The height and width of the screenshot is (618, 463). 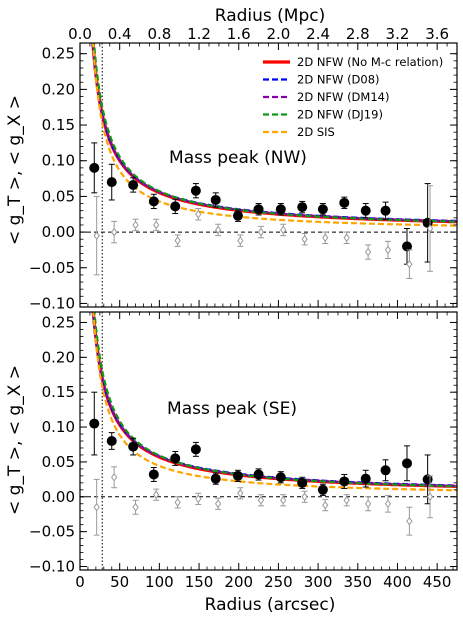 I want to click on legend-label: 2D NFW (DJ19), so click(x=340, y=115).